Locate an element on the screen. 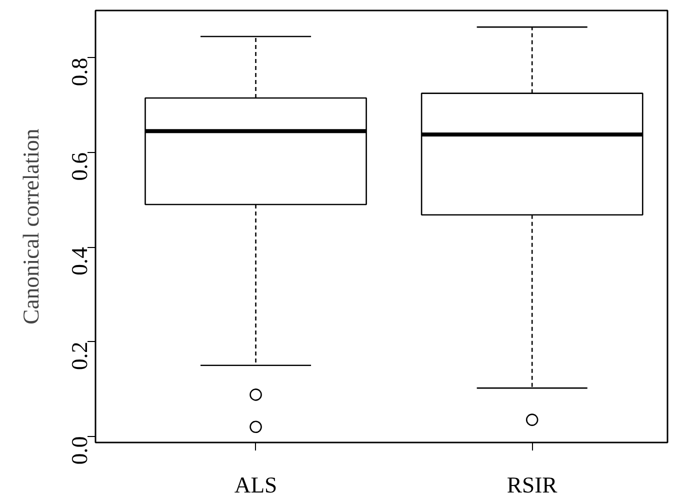 This screenshot has width=683, height=502. x-tick-label: ALS is located at coordinates (256, 485).